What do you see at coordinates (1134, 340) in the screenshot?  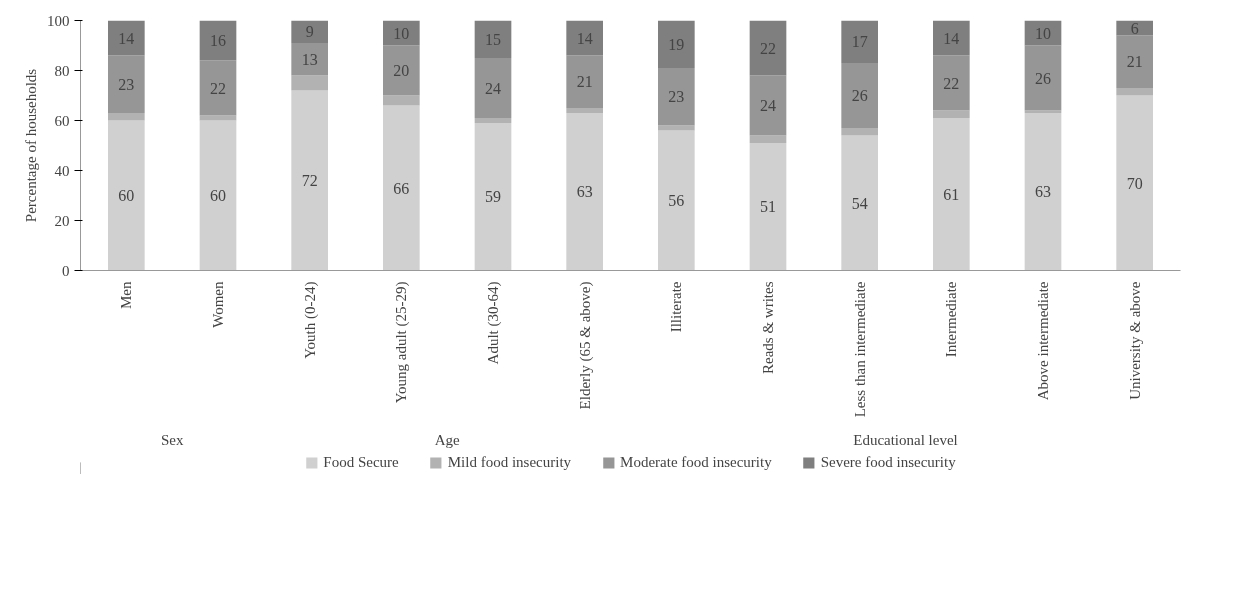 I see `x-tick-label: University & above` at bounding box center [1134, 340].